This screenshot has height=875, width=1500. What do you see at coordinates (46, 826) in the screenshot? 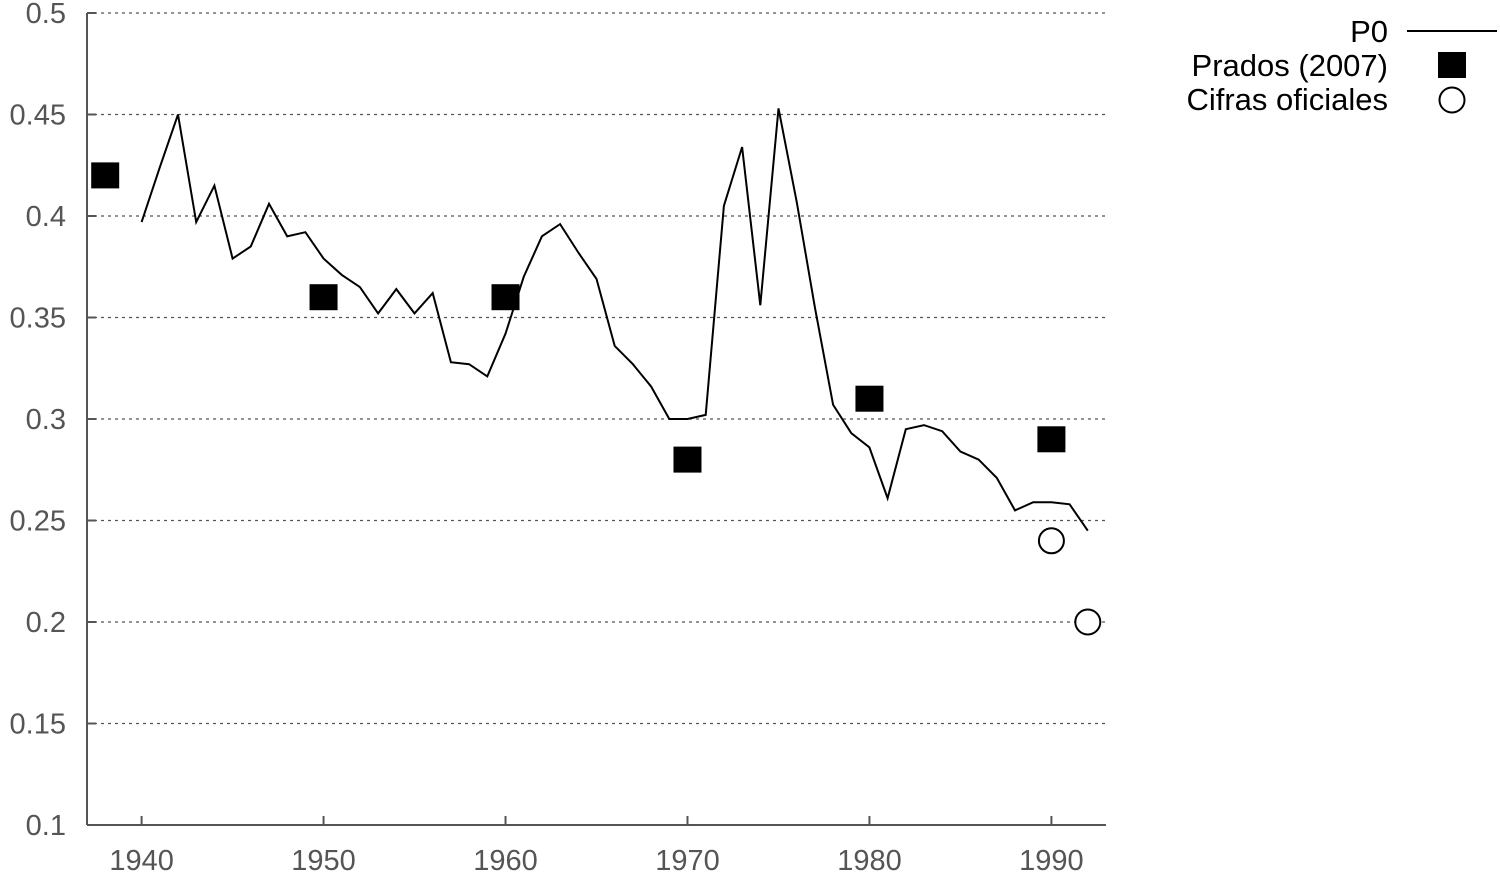
I see `y-tick-label-0: 0.1` at bounding box center [46, 826].